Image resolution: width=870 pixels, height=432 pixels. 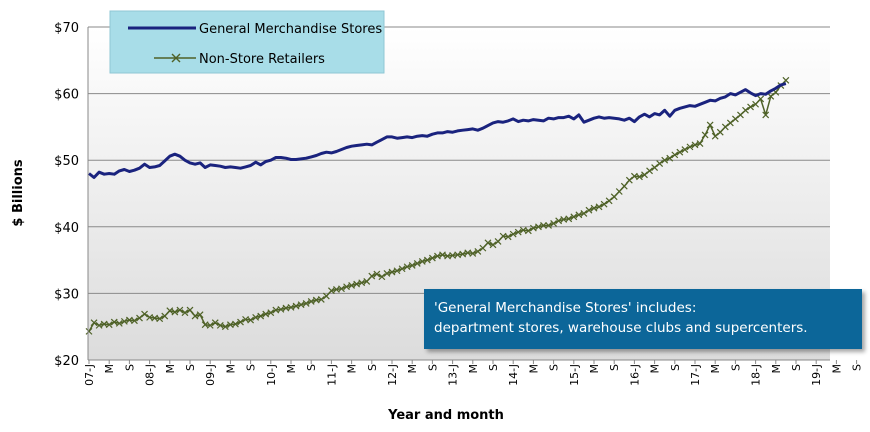 What do you see at coordinates (816, 375) in the screenshot?
I see `x-tick-label: 19-J` at bounding box center [816, 375].